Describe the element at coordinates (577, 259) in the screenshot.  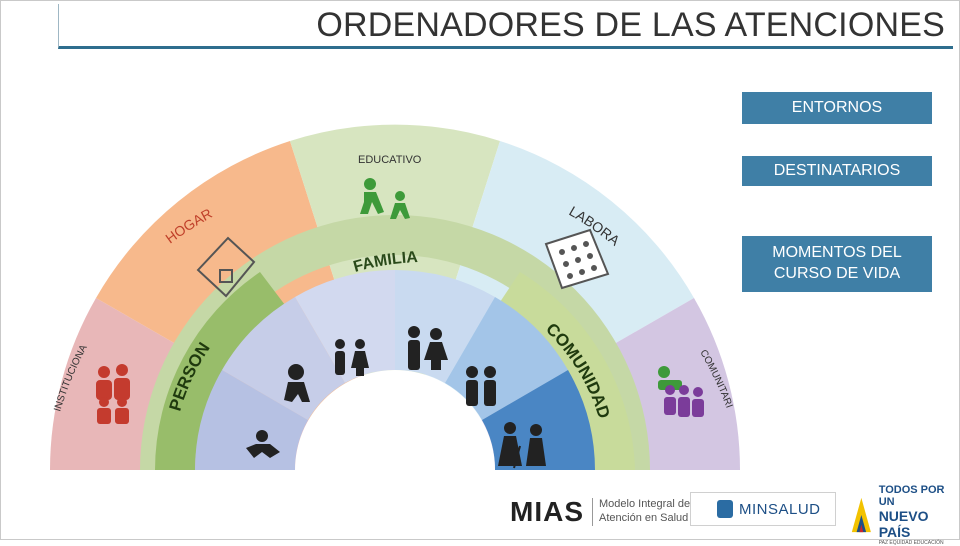
I see `building-icon` at that location.